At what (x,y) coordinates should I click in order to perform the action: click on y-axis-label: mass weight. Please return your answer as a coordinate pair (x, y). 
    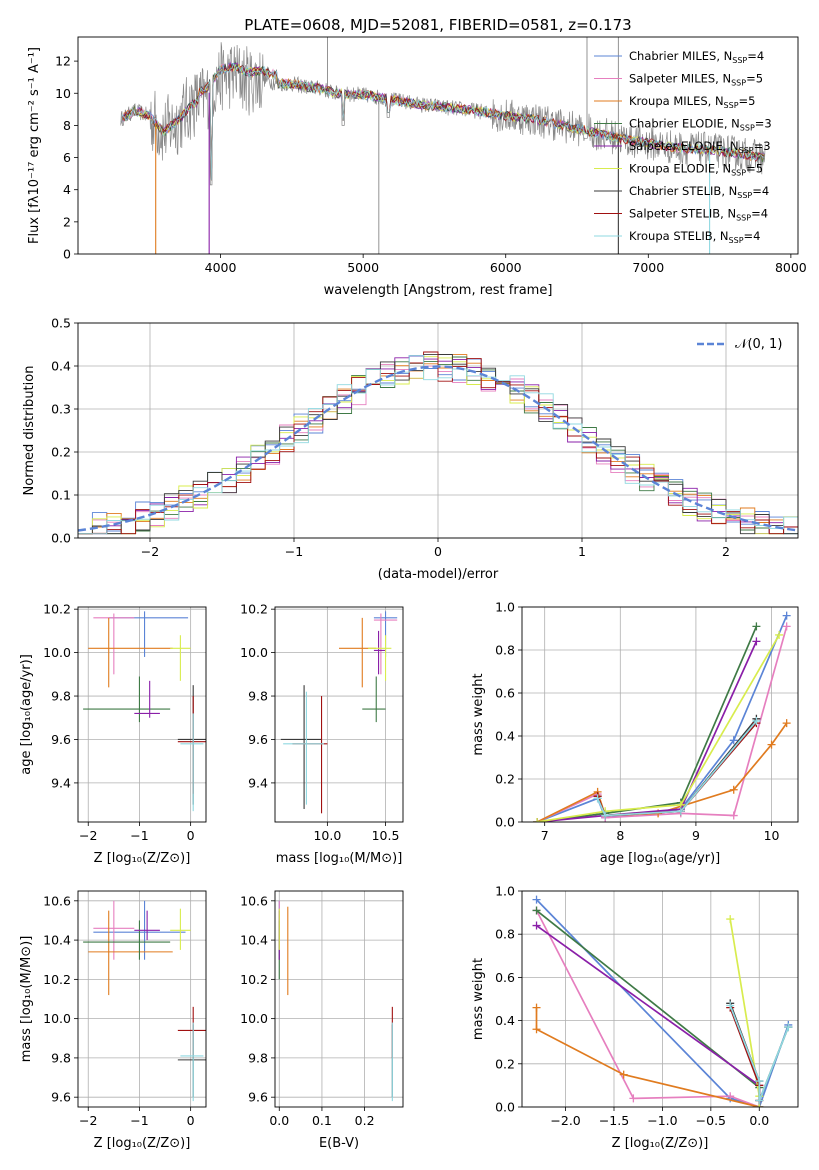
    Looking at the image, I should click on (478, 714).